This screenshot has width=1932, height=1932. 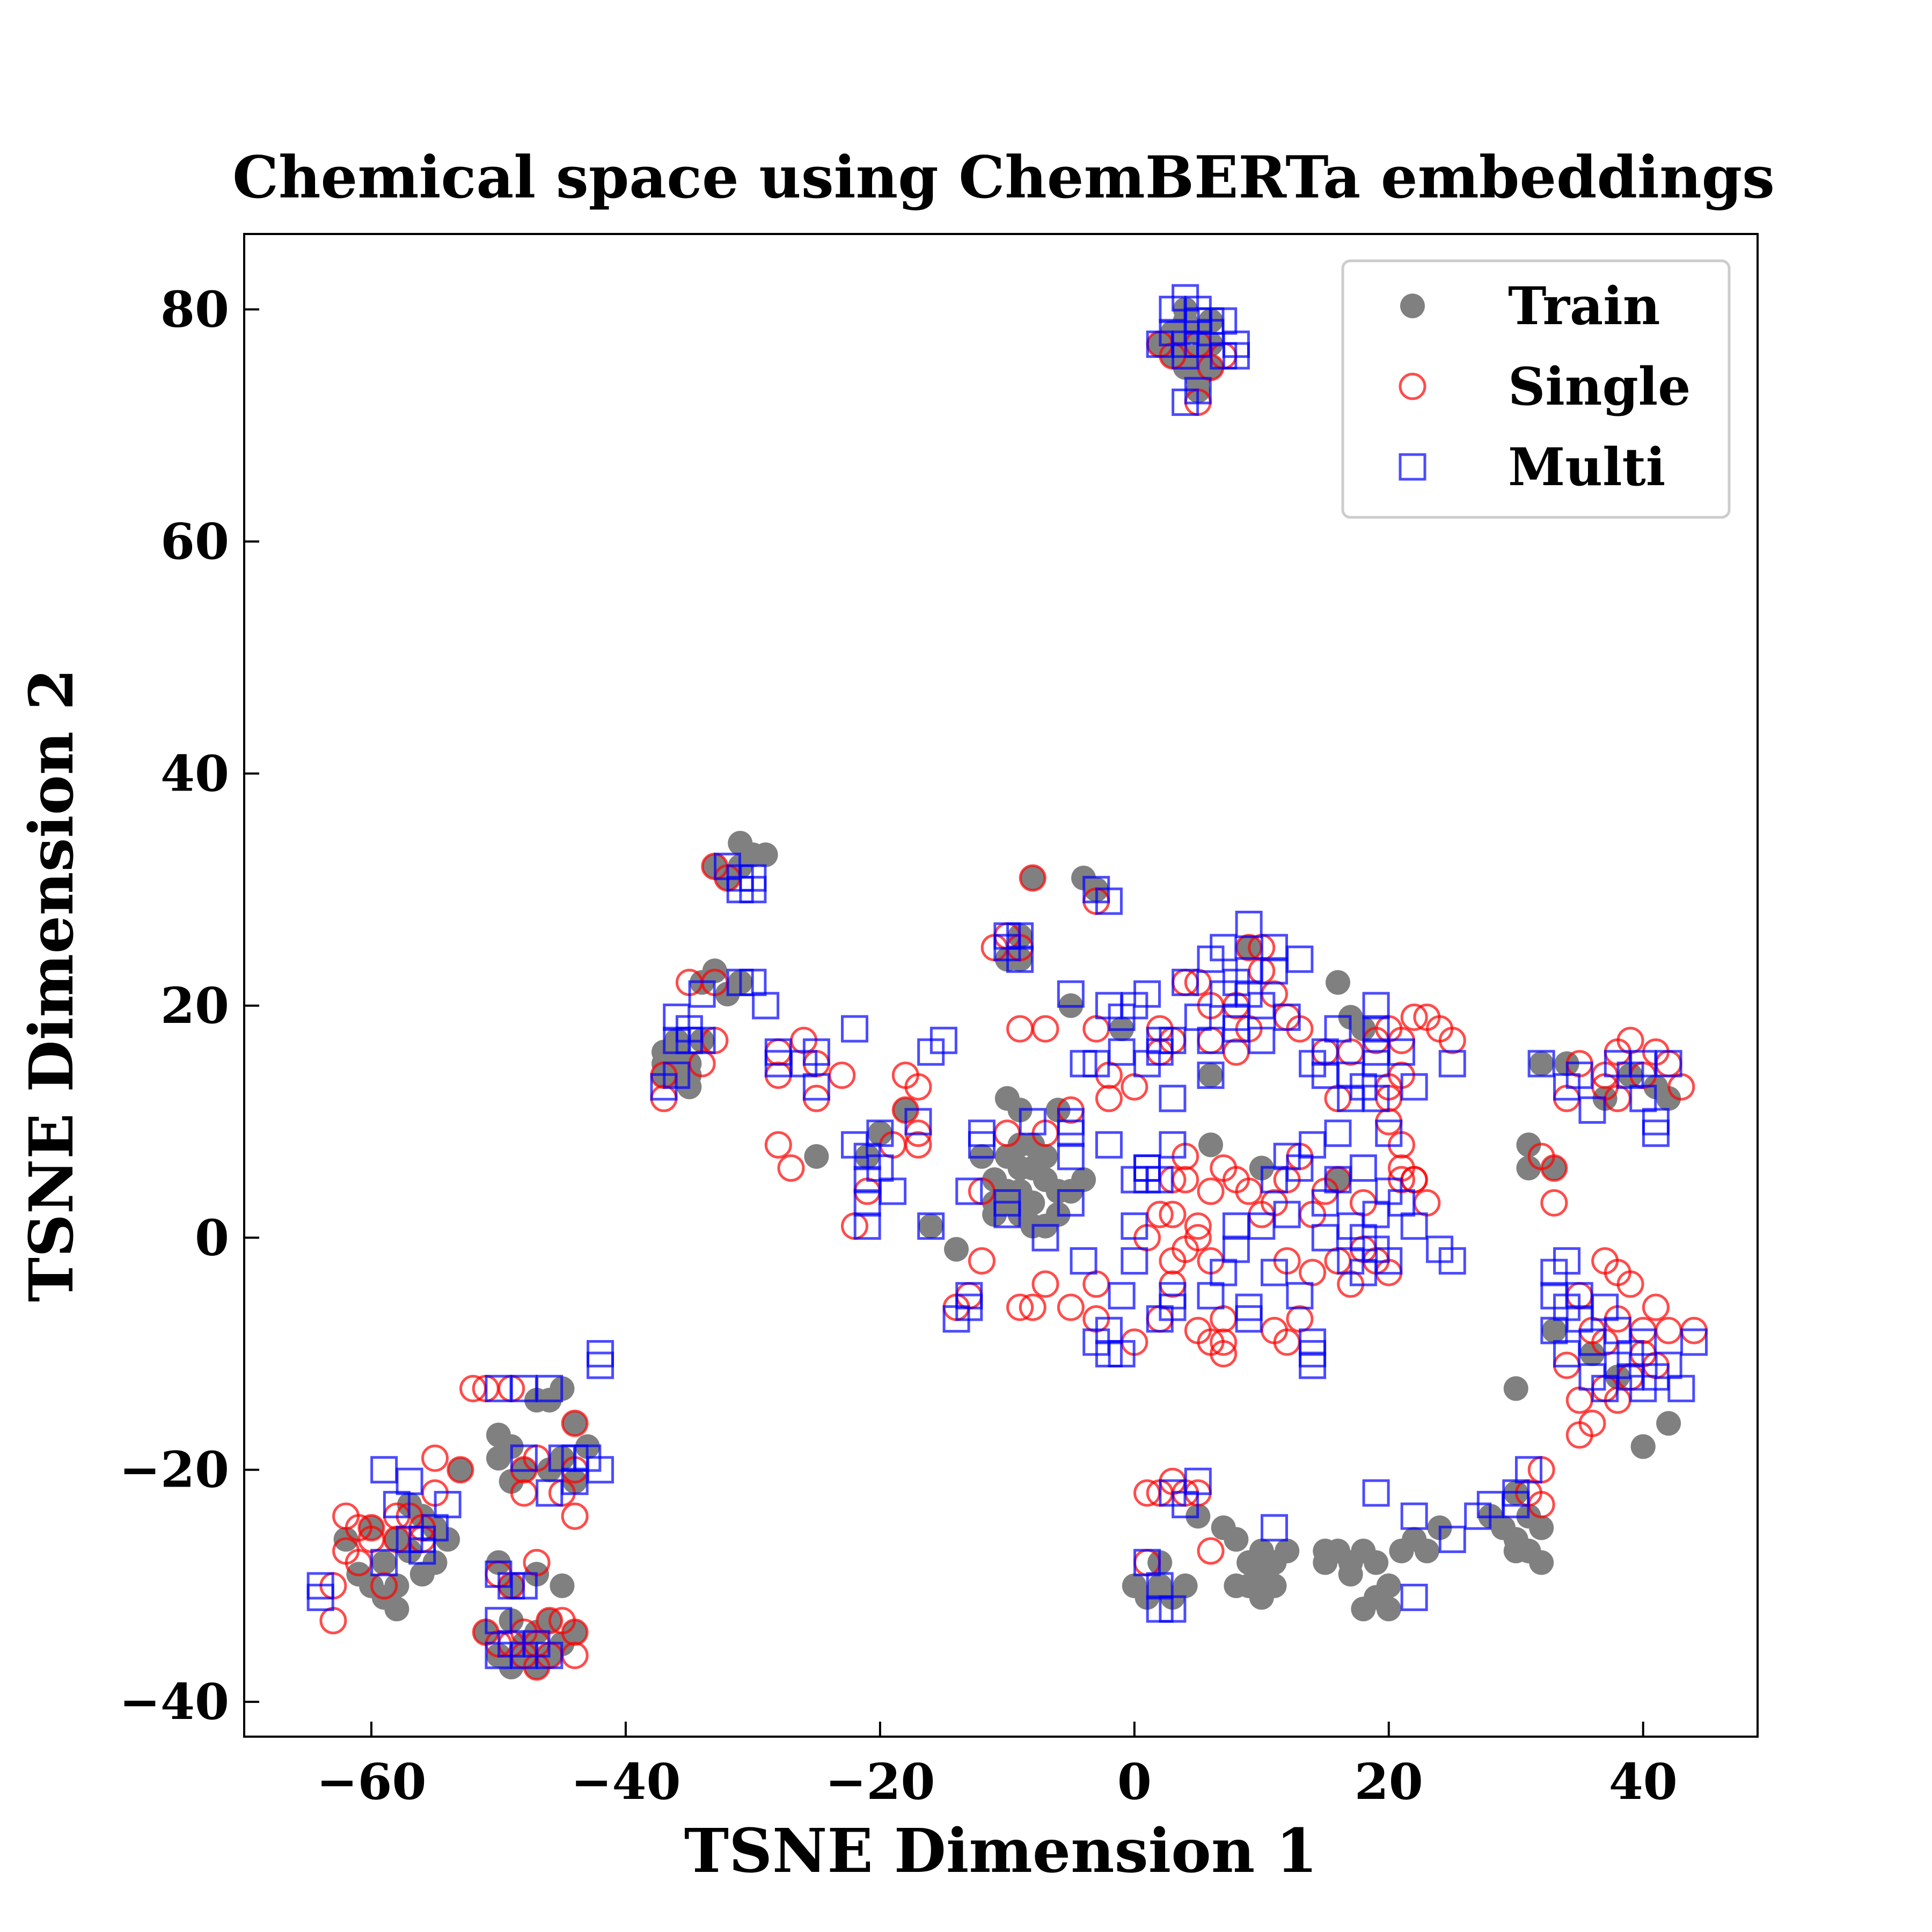 What do you see at coordinates (1544, 386) in the screenshot?
I see `legend-items: Train Single Multi` at bounding box center [1544, 386].